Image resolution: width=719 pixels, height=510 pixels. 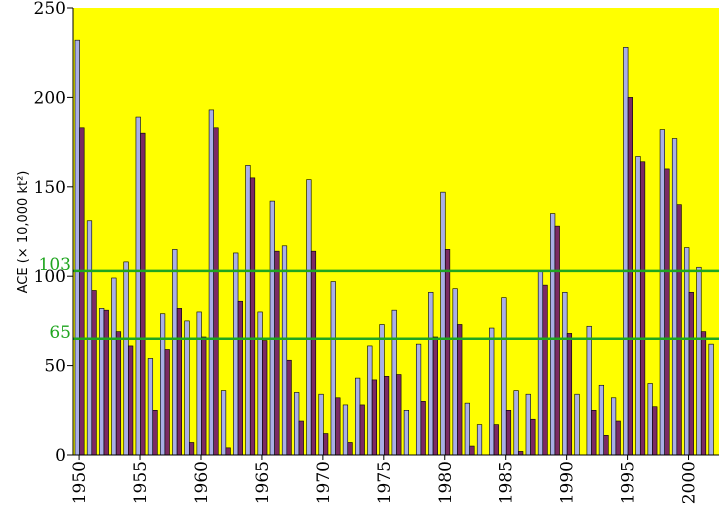 What do you see at coordinates (507, 482) in the screenshot?
I see `x-tick-label: 1985` at bounding box center [507, 482].